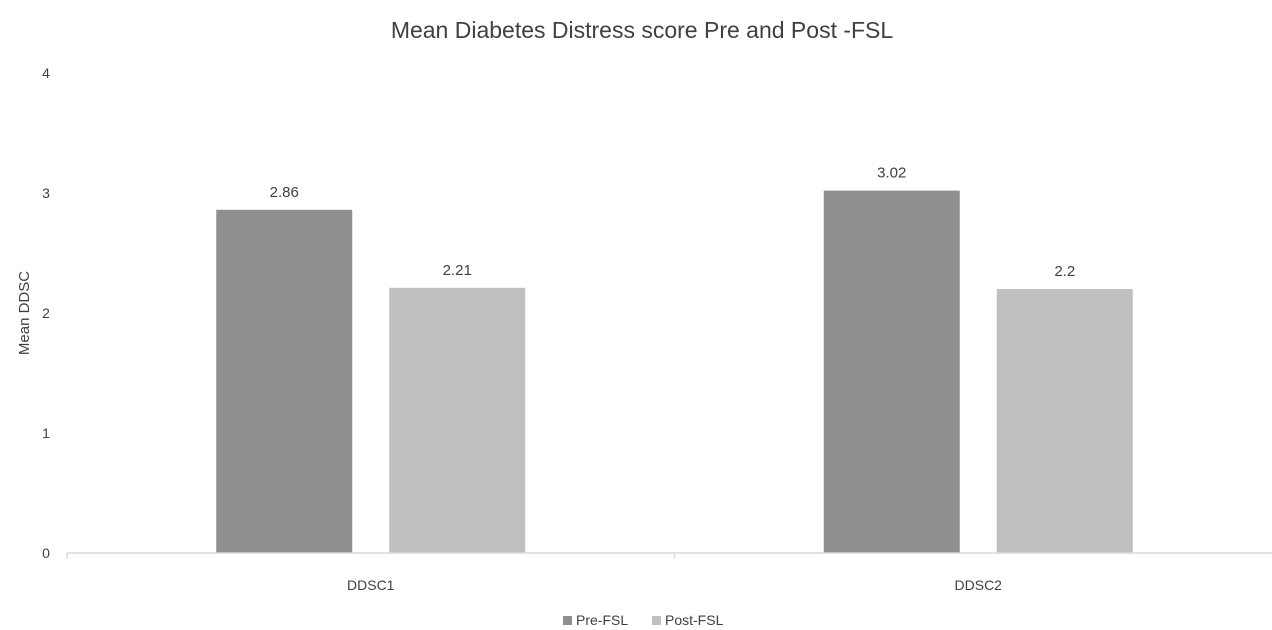  Describe the element at coordinates (669, 555) in the screenshot. I see `x-axis` at that location.